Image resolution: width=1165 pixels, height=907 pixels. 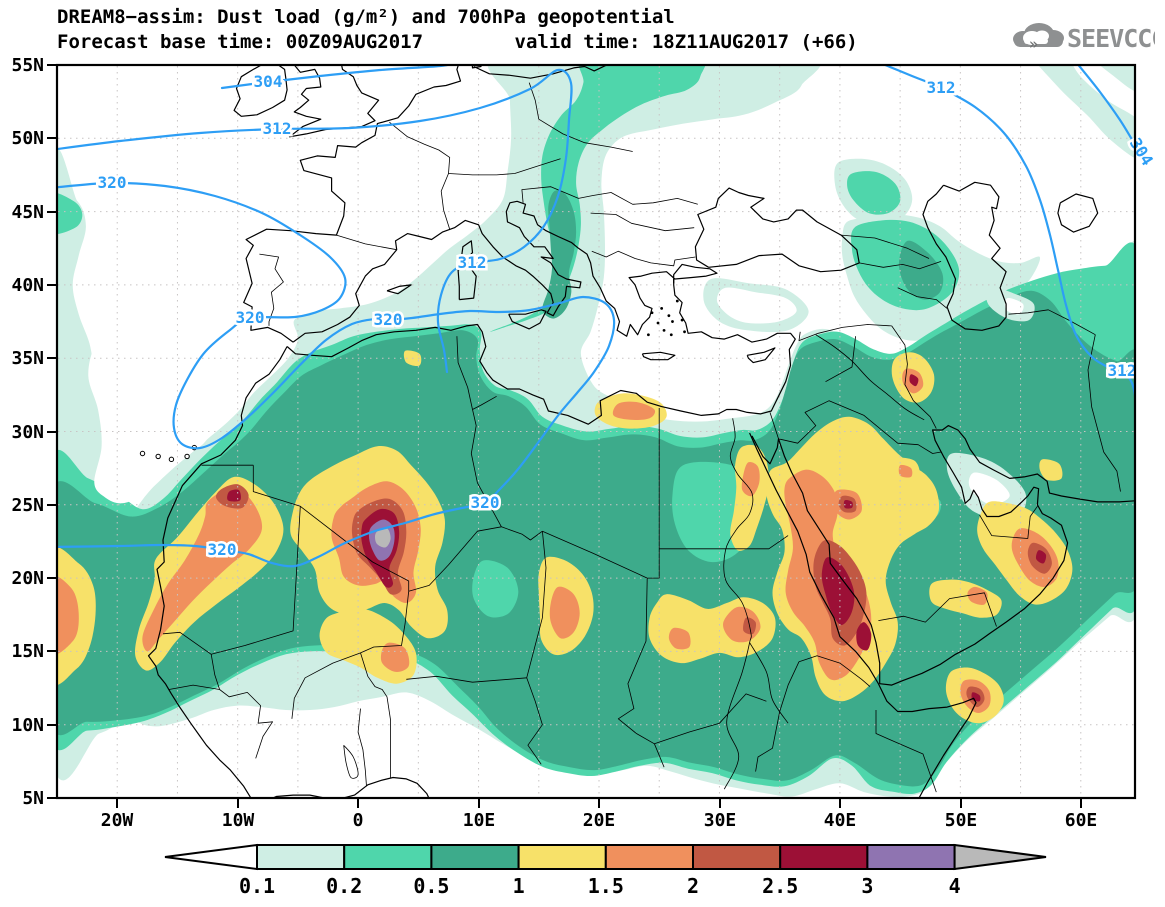 I want to click on x-axis-tick-label: 60E, so click(x=1081, y=820).